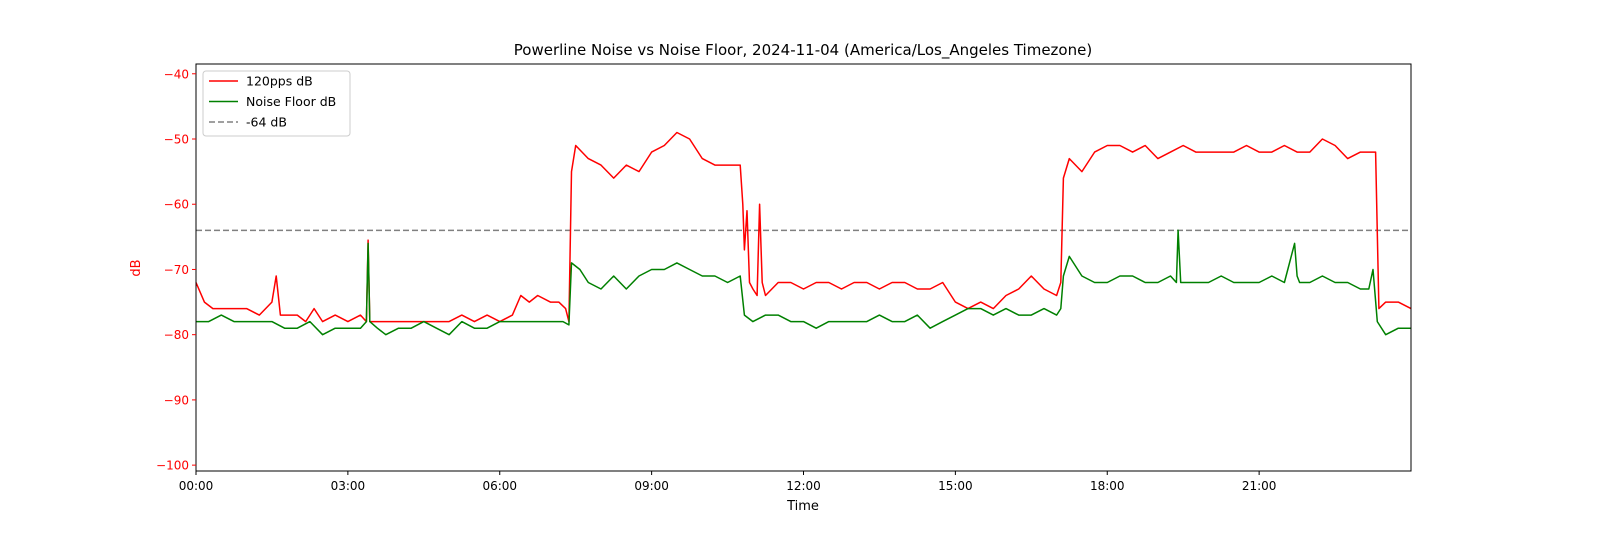 This screenshot has height=540, width=1600. I want to click on x-tick-label: 15:00, so click(955, 486).